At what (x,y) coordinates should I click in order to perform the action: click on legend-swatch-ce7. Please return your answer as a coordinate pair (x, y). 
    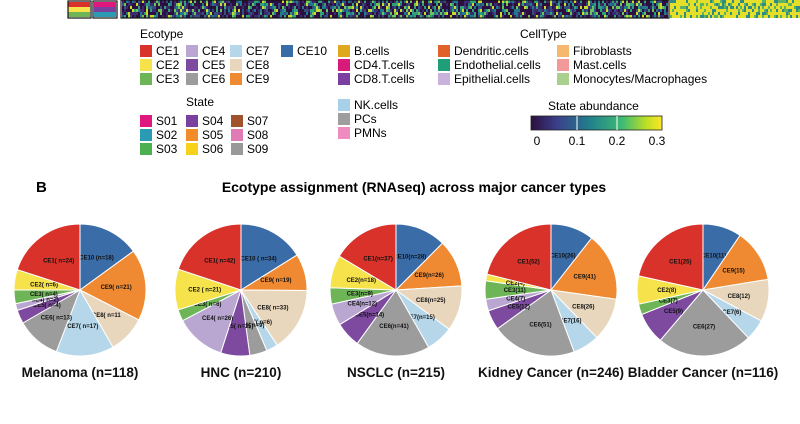
    Looking at the image, I should click on (236, 51).